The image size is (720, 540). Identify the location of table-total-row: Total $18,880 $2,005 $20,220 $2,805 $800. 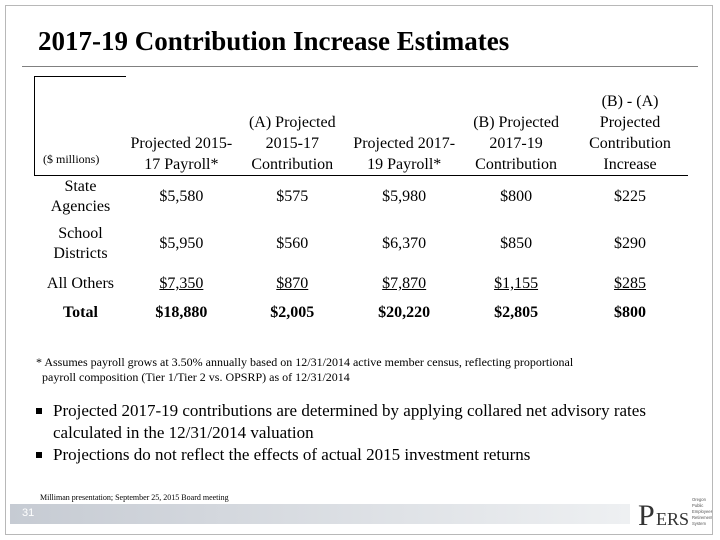
(362, 313).